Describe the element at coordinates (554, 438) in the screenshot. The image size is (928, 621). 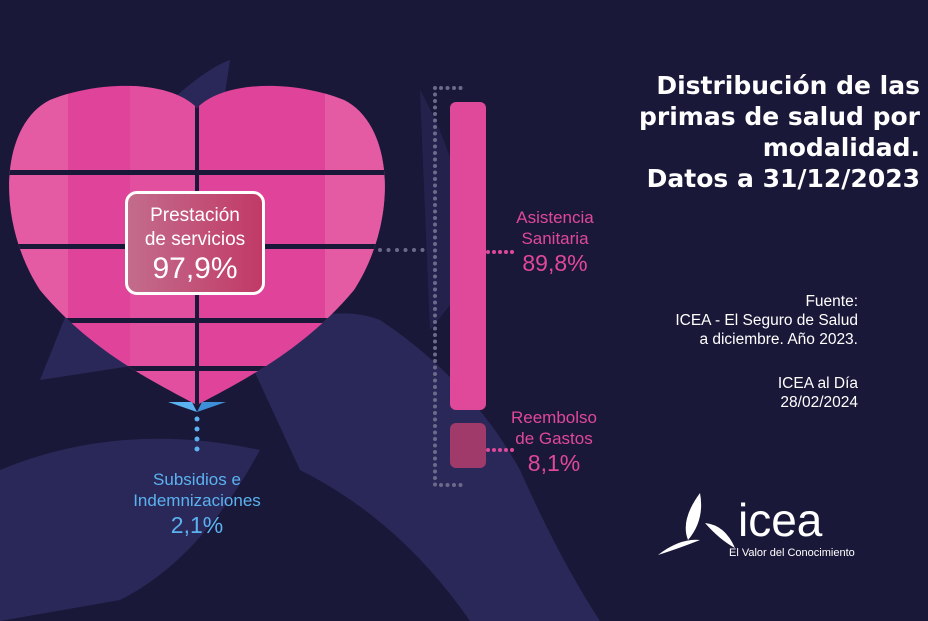
I see `reembolso-line2: de Gastos` at that location.